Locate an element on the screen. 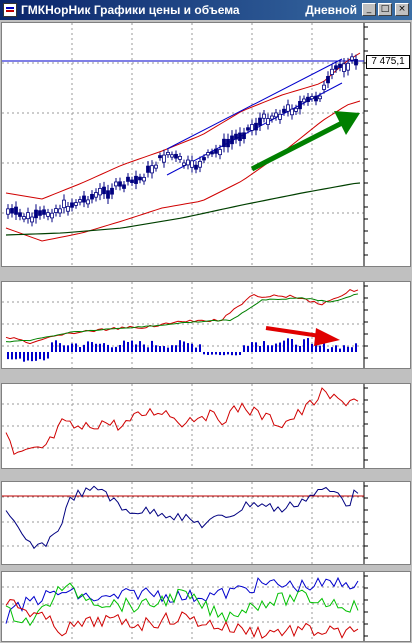 This screenshot has width=412, height=643. minimize-button: _ is located at coordinates (369, 9).